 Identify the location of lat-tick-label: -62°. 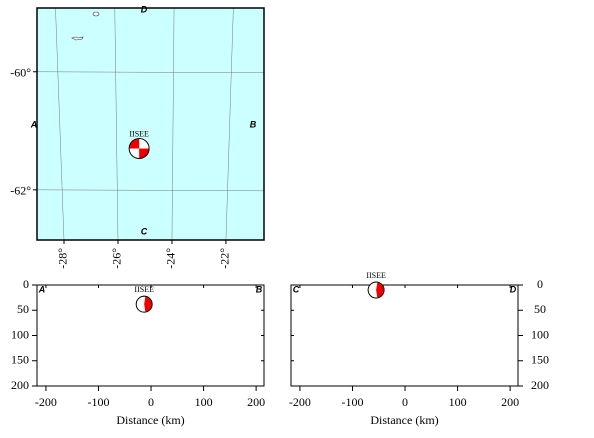
(20, 191).